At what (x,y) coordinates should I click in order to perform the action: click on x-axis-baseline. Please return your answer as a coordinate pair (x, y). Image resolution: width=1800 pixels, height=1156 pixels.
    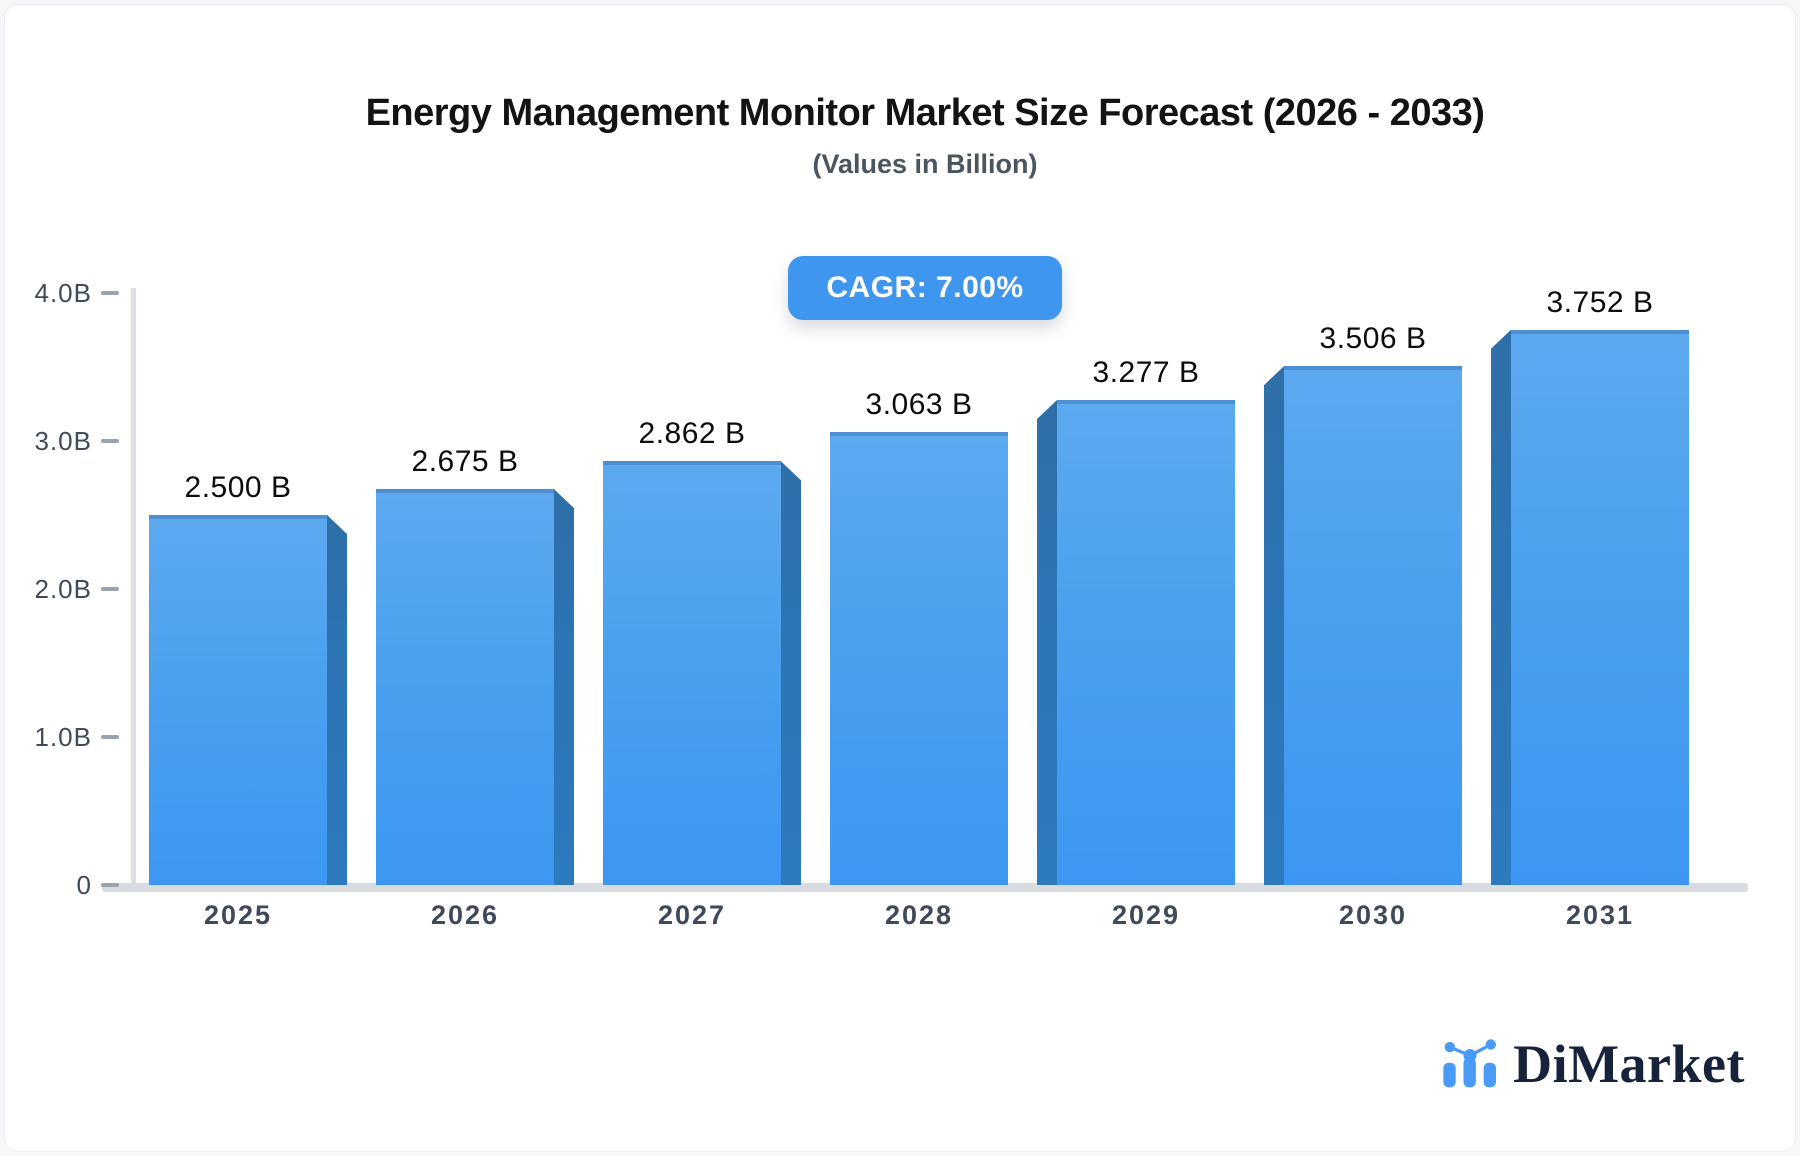
    Looking at the image, I should click on (925, 887).